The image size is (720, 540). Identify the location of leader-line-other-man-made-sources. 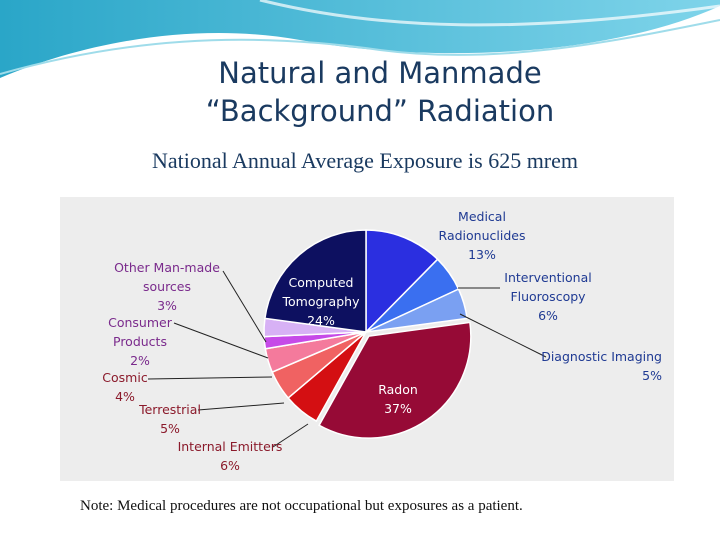
(244, 306).